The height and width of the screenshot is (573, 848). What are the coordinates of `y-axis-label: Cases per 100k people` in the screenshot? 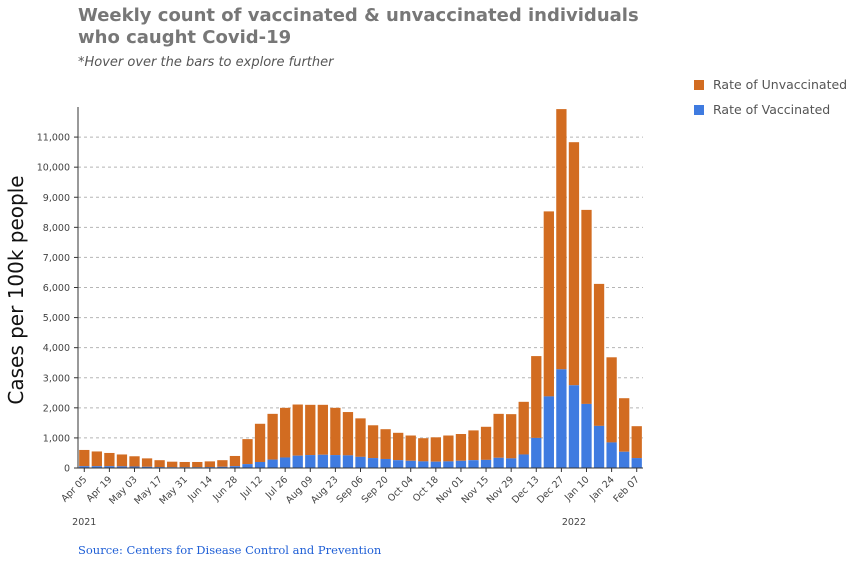 It's located at (16, 289).